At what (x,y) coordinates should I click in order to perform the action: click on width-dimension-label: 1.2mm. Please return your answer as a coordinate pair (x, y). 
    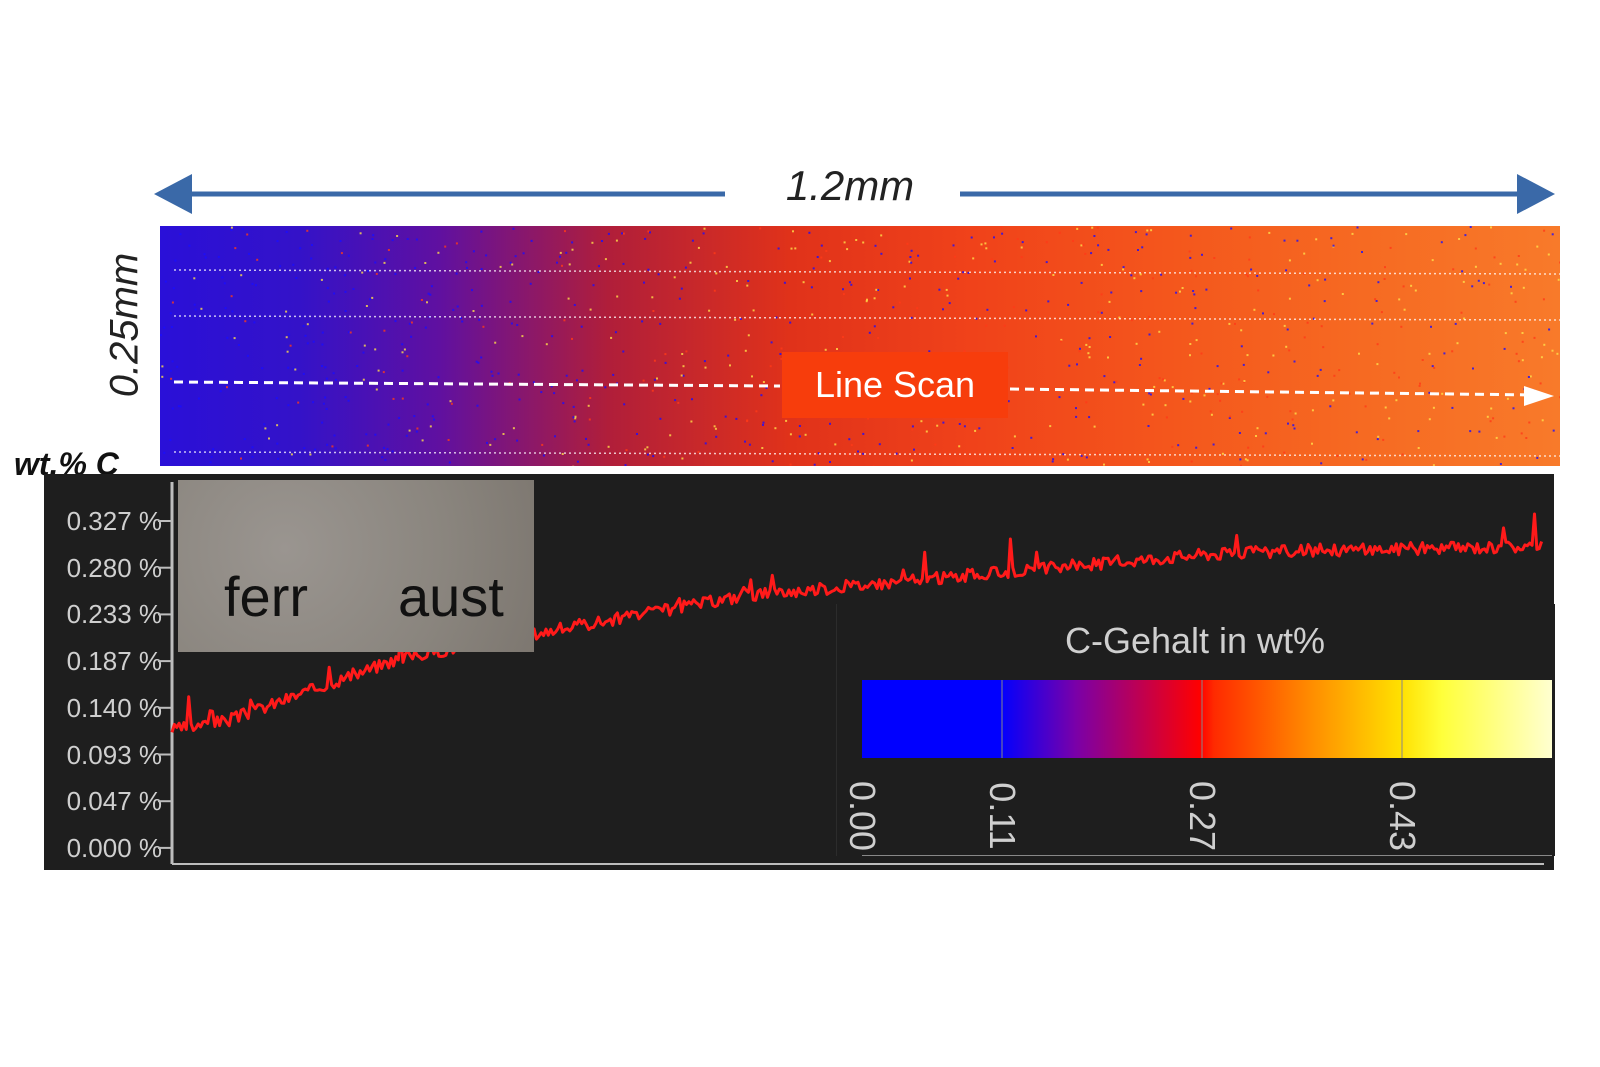
    Looking at the image, I should click on (850, 185).